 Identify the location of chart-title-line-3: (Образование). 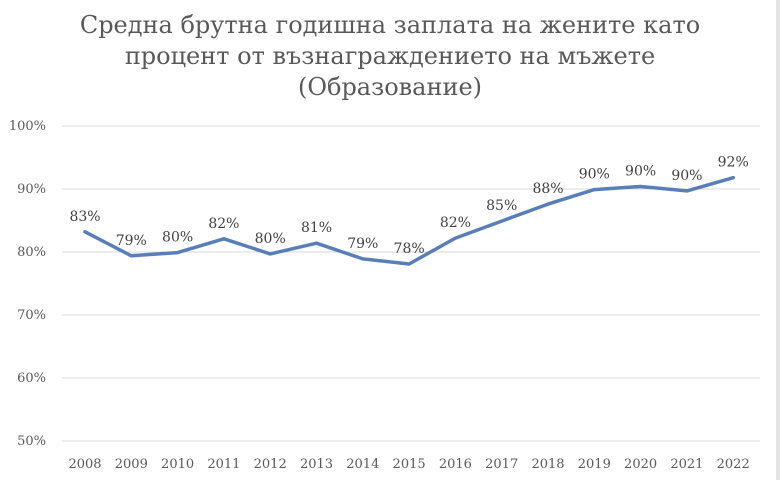
(390, 87).